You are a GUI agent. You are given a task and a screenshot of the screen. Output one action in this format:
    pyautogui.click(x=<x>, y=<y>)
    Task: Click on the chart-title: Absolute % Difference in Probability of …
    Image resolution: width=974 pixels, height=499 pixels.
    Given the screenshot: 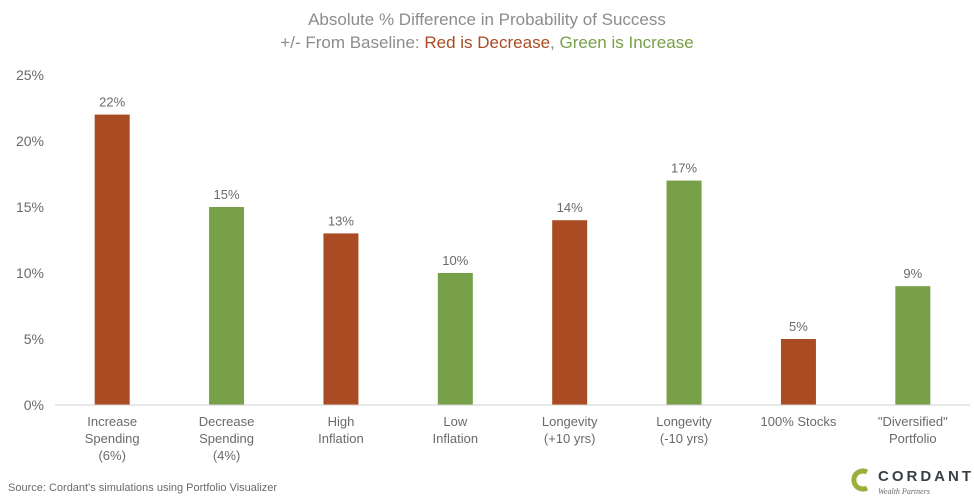 What is the action you would take?
    pyautogui.click(x=487, y=19)
    